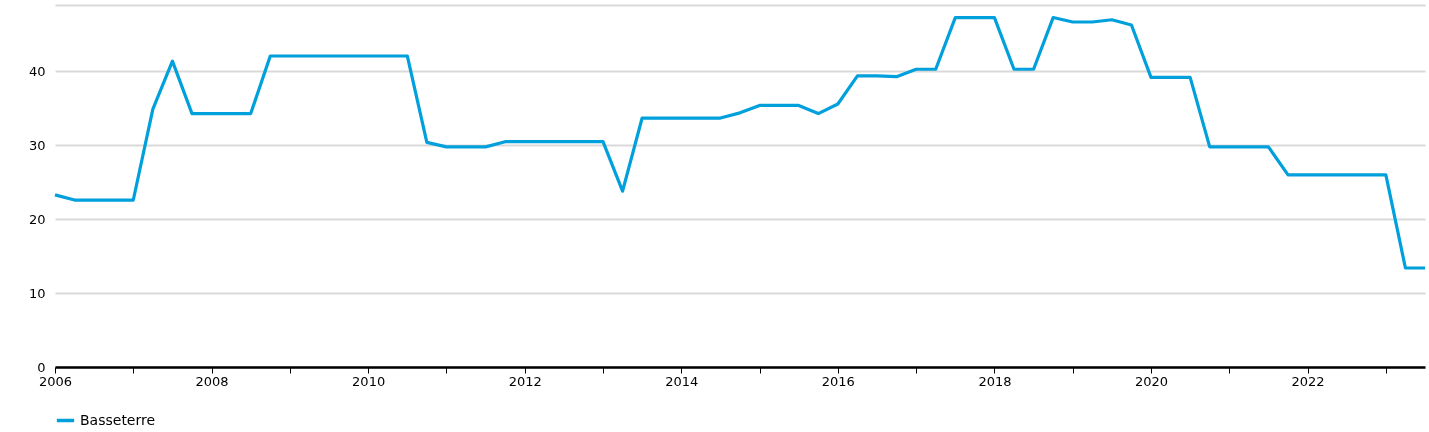 Image resolution: width=1429 pixels, height=432 pixels. What do you see at coordinates (525, 381) in the screenshot?
I see `x-tick-label: 2012` at bounding box center [525, 381].